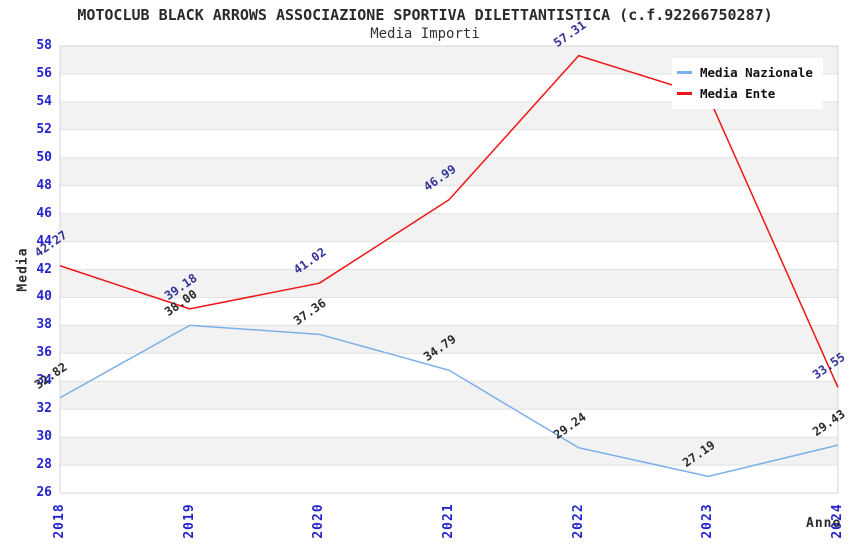  Describe the element at coordinates (44, 129) in the screenshot. I see `y-tick-label: 52` at that location.